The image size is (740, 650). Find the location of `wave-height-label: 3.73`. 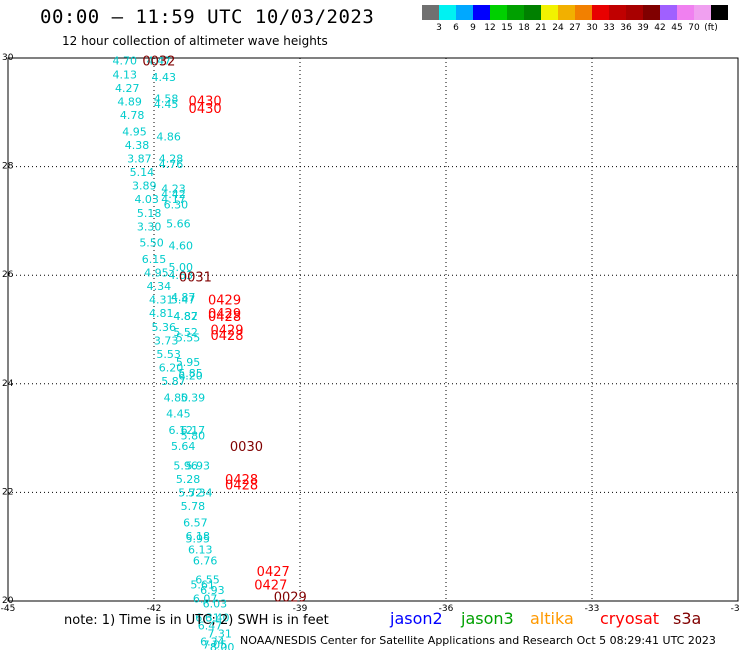

wave-height-label: 3.73 is located at coordinates (166, 340).